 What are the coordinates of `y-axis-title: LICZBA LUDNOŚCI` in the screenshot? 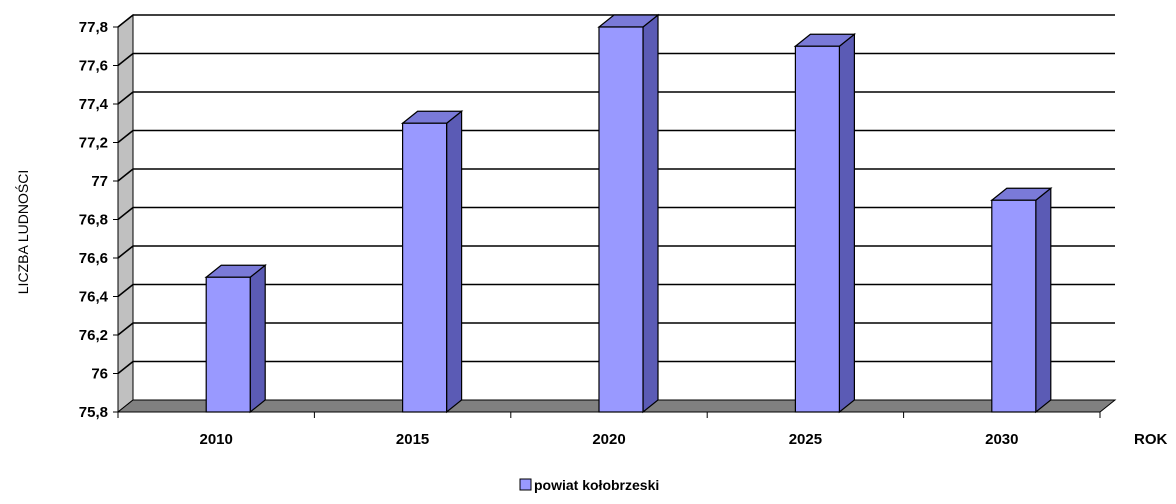 It's located at (22, 232).